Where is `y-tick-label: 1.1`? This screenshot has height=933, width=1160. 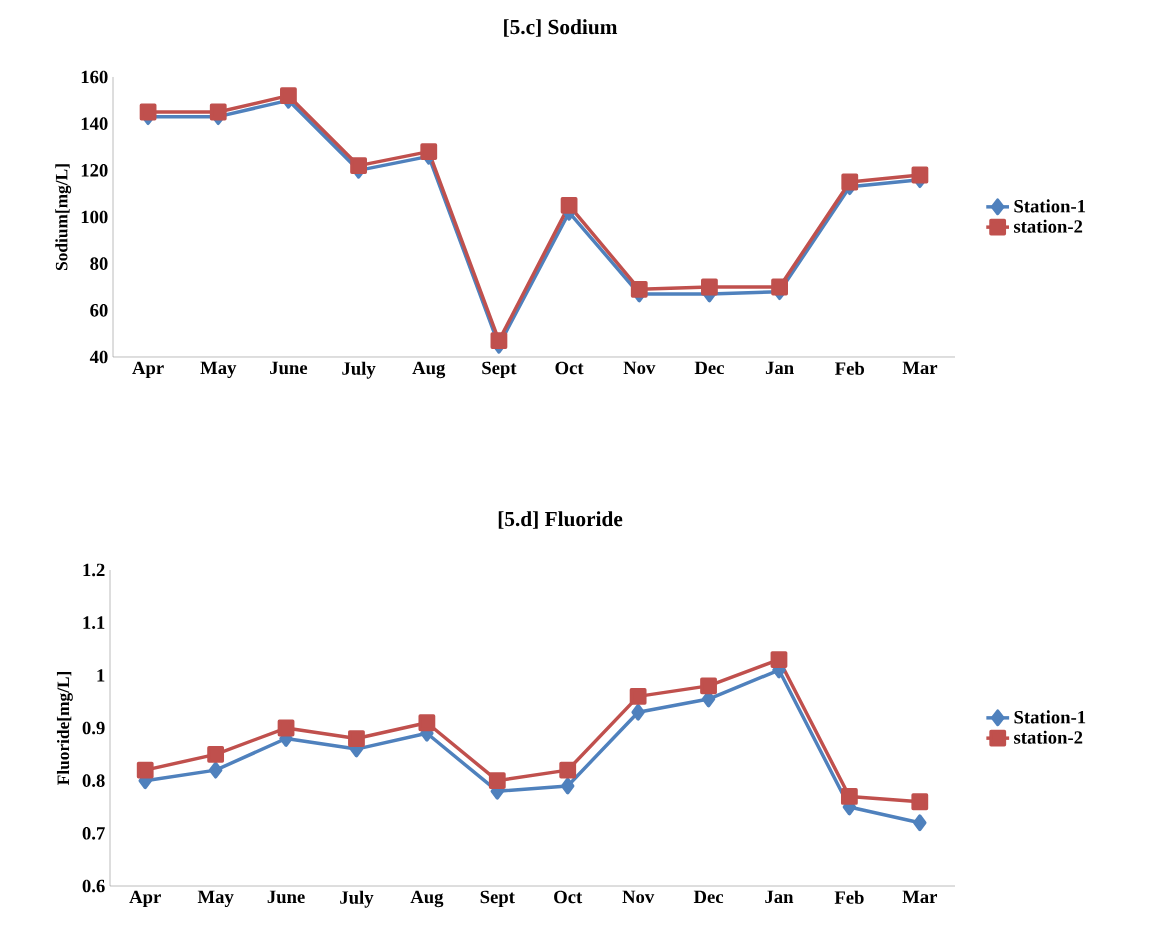
y-tick-label: 1.1 is located at coordinates (94, 622).